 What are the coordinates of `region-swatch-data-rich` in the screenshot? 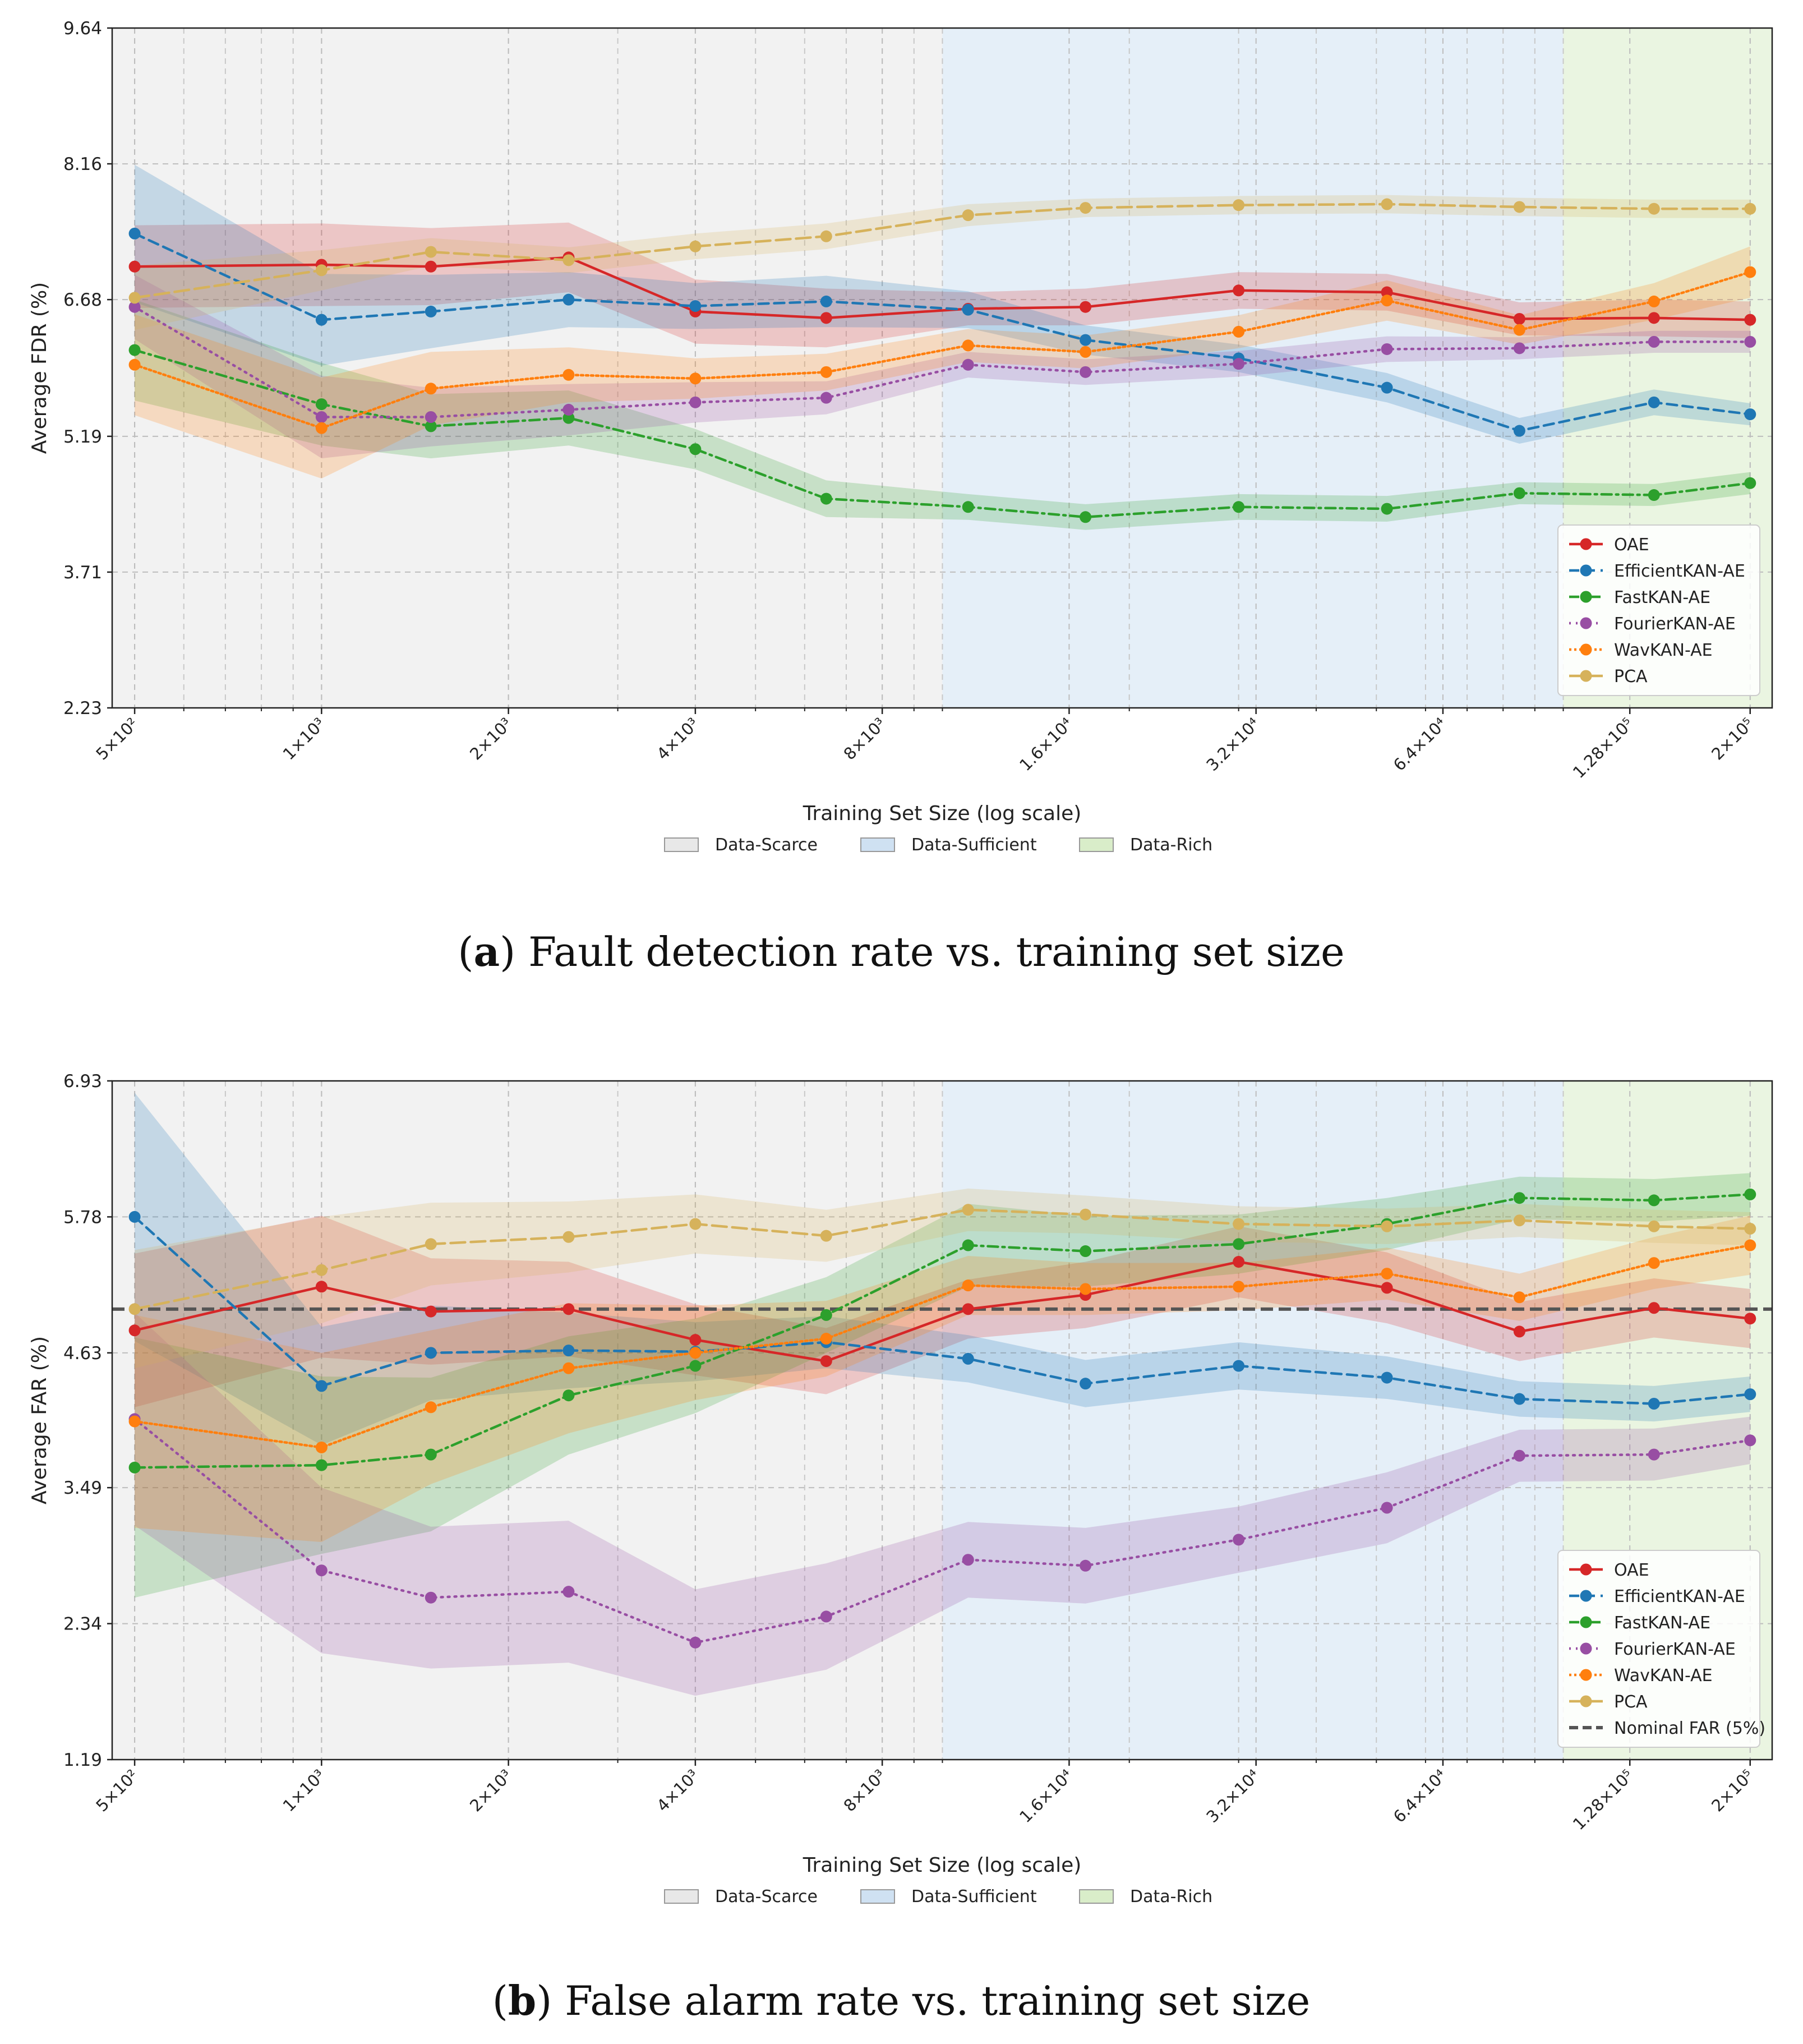 It's located at (1096, 1896).